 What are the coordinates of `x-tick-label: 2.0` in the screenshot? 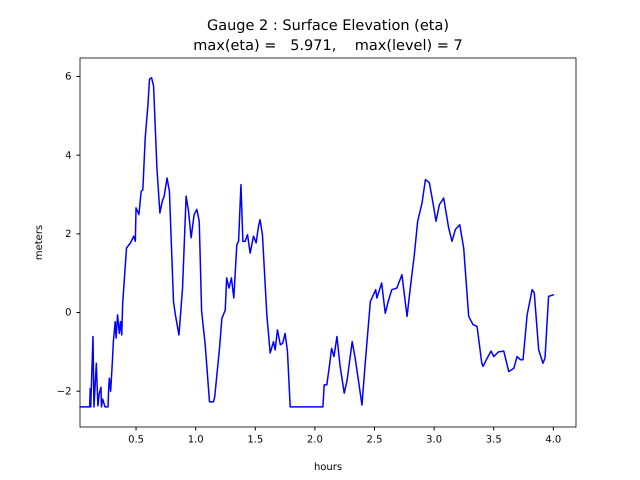 It's located at (314, 440).